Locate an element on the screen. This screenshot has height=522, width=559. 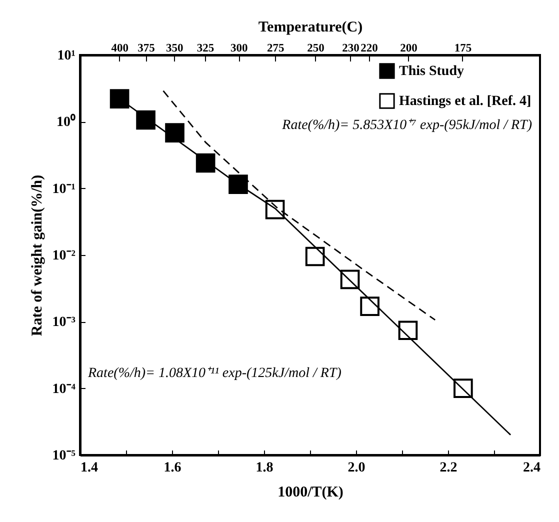
x-tick-label: 1.6 is located at coordinates (173, 468).